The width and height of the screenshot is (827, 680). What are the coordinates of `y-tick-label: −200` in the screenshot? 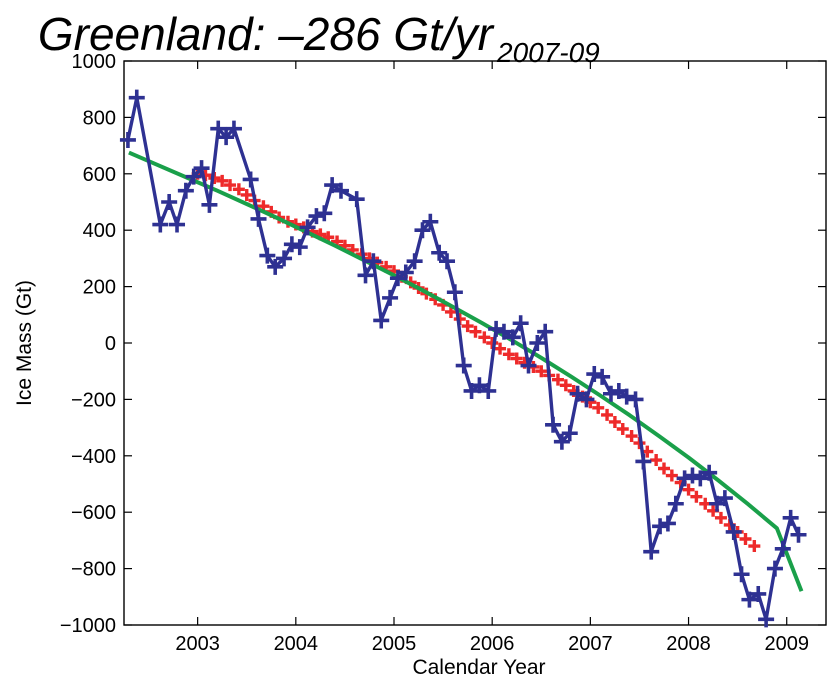 It's located at (93, 400).